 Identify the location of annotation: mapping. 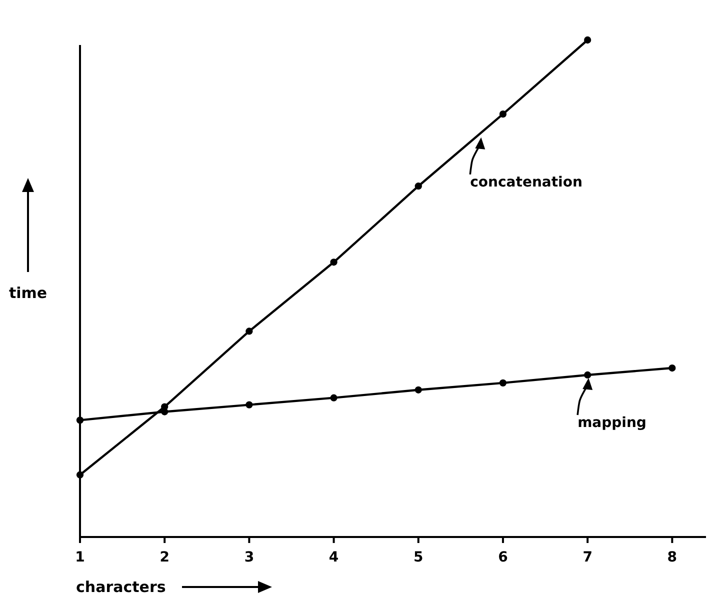
(612, 422).